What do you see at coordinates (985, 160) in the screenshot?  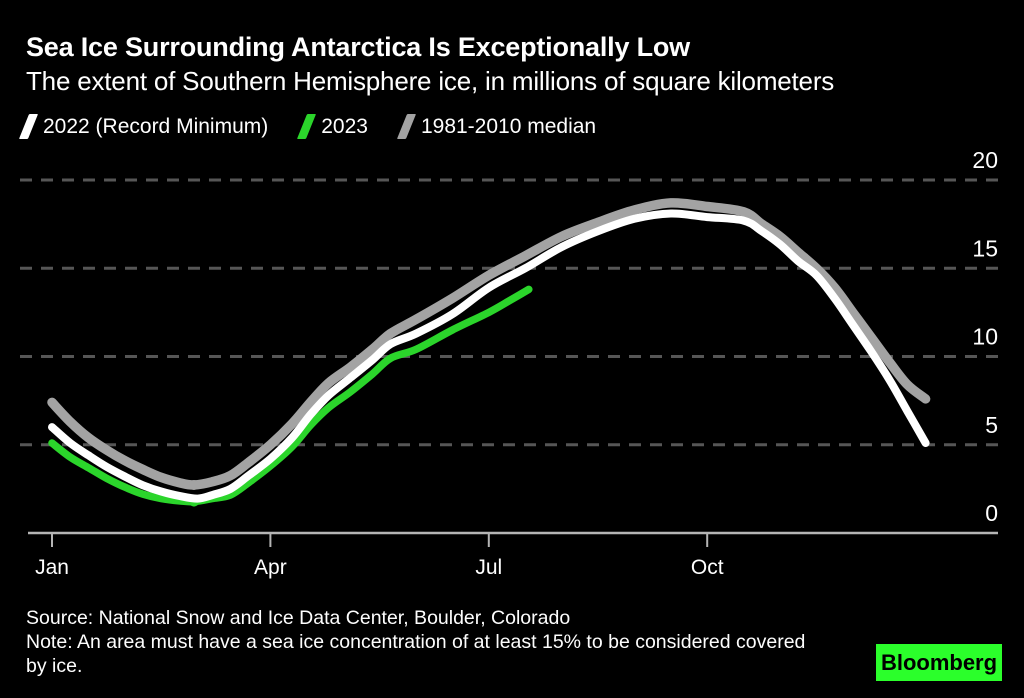 I see `y-tick-label-20: 20` at bounding box center [985, 160].